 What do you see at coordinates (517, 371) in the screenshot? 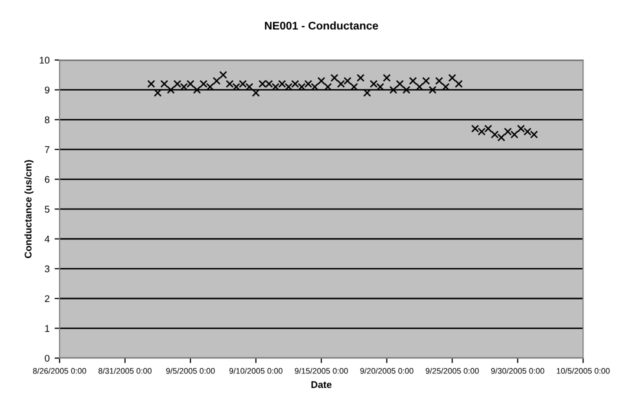
I see `x-tick-label: 9/30/2005 0:00` at bounding box center [517, 371].